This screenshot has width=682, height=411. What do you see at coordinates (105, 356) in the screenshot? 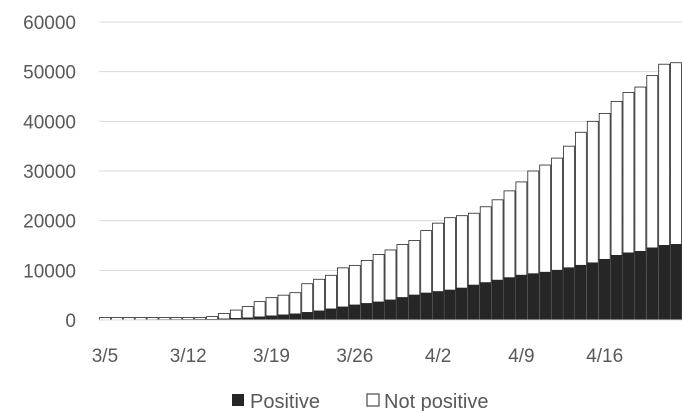
I see `x-tick-label: 3/5` at bounding box center [105, 356].